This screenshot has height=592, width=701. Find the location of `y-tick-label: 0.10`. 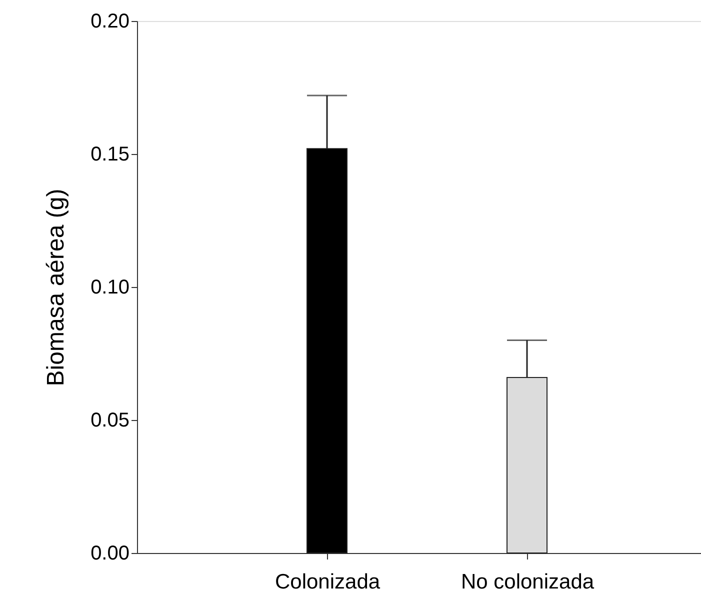

y-tick-label: 0.10 is located at coordinates (110, 287).